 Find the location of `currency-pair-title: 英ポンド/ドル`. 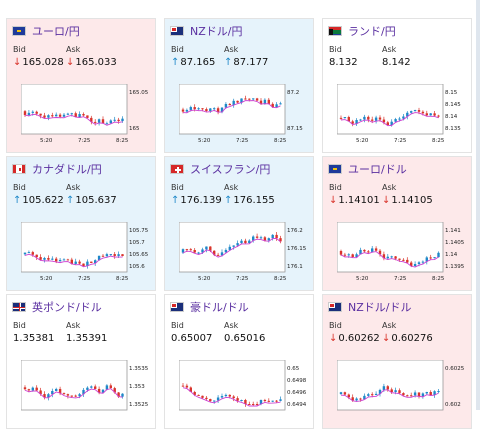

currency-pair-title: 英ポンド/ドル is located at coordinates (67, 307).